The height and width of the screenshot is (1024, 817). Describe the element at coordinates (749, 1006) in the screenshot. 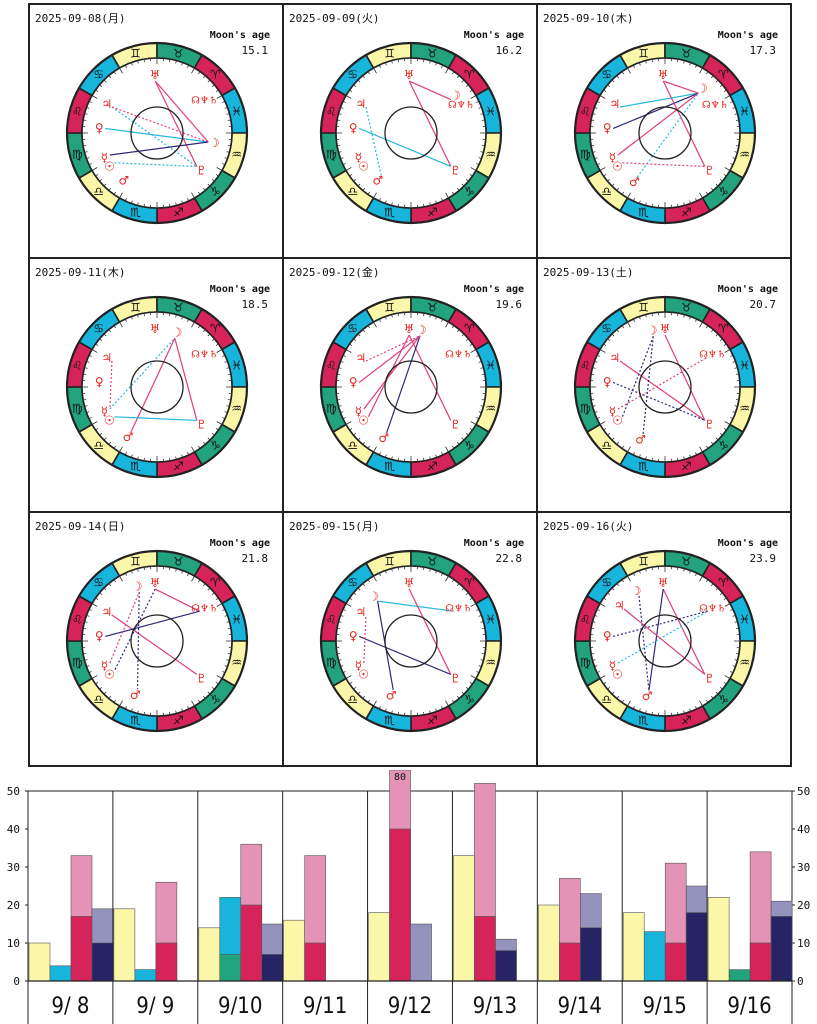

I see `x-category-label: 9/16` at that location.